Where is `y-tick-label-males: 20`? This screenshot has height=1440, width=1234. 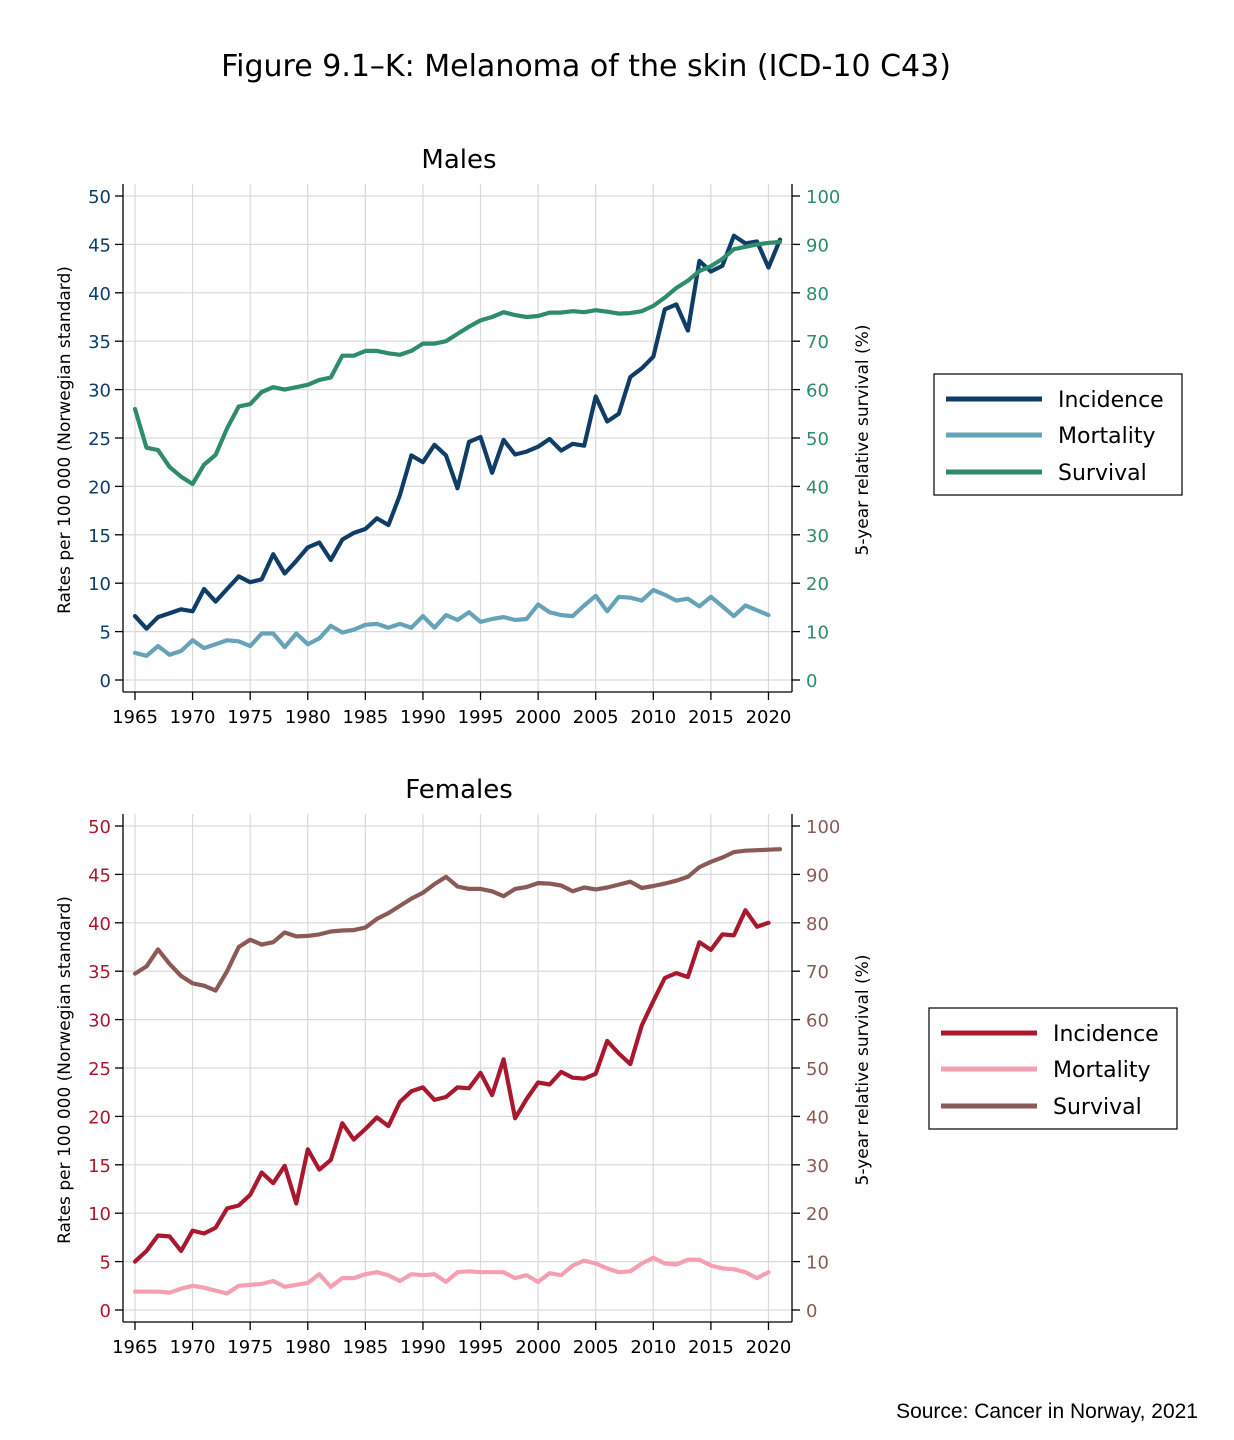
y-tick-label-males: 20 is located at coordinates (99, 487).